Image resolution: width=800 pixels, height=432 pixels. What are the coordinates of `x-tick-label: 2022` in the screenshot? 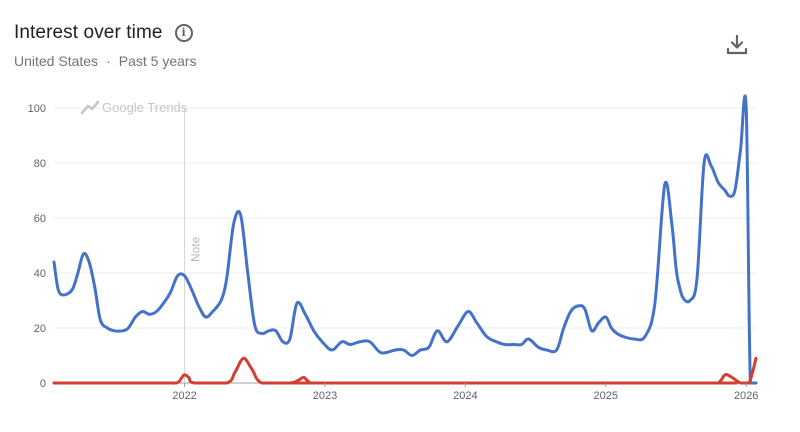 It's located at (184, 396).